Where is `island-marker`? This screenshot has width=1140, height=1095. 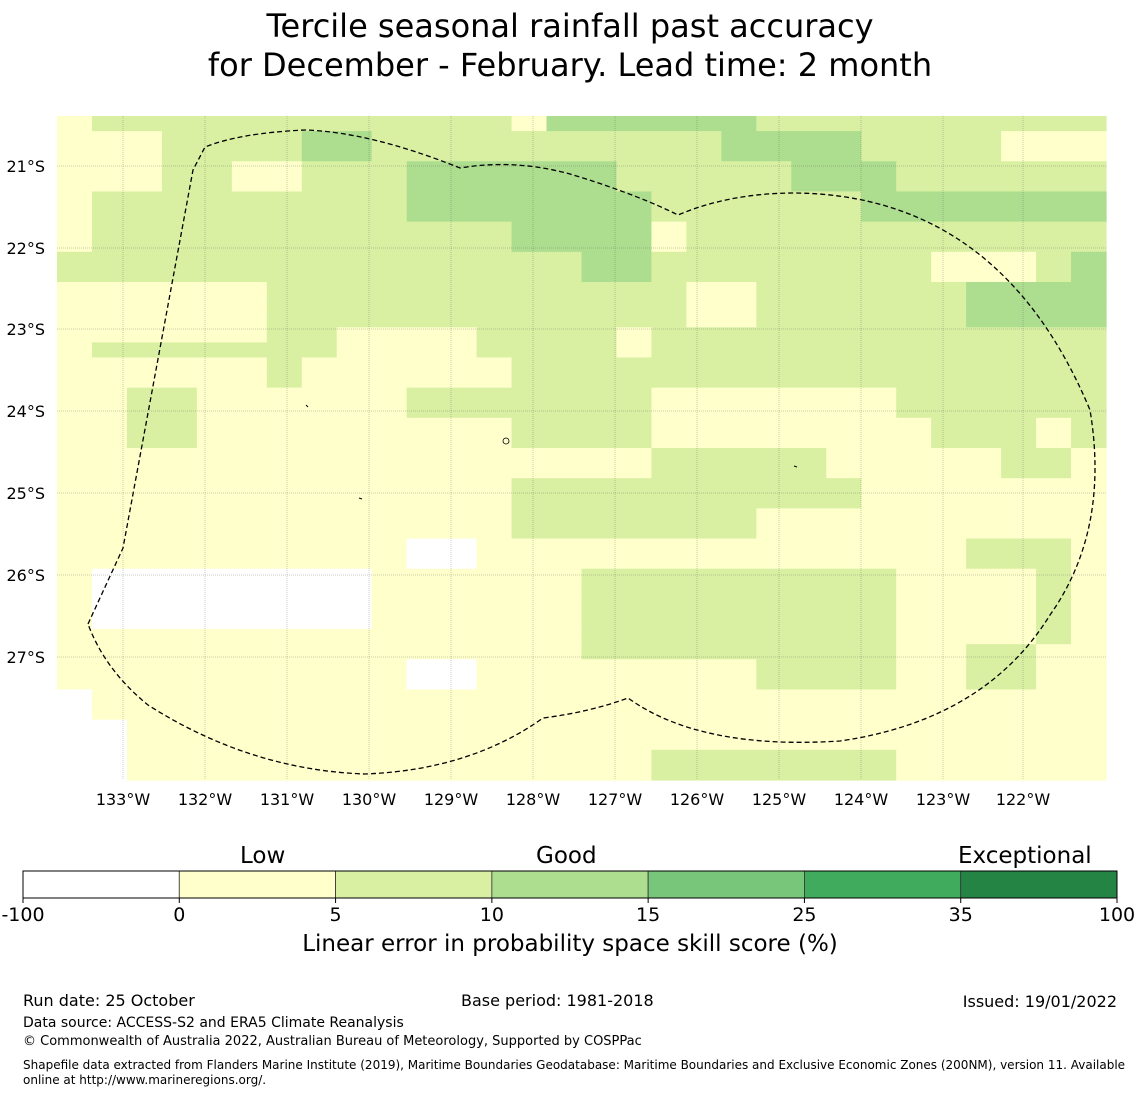 island-marker is located at coordinates (795, 466).